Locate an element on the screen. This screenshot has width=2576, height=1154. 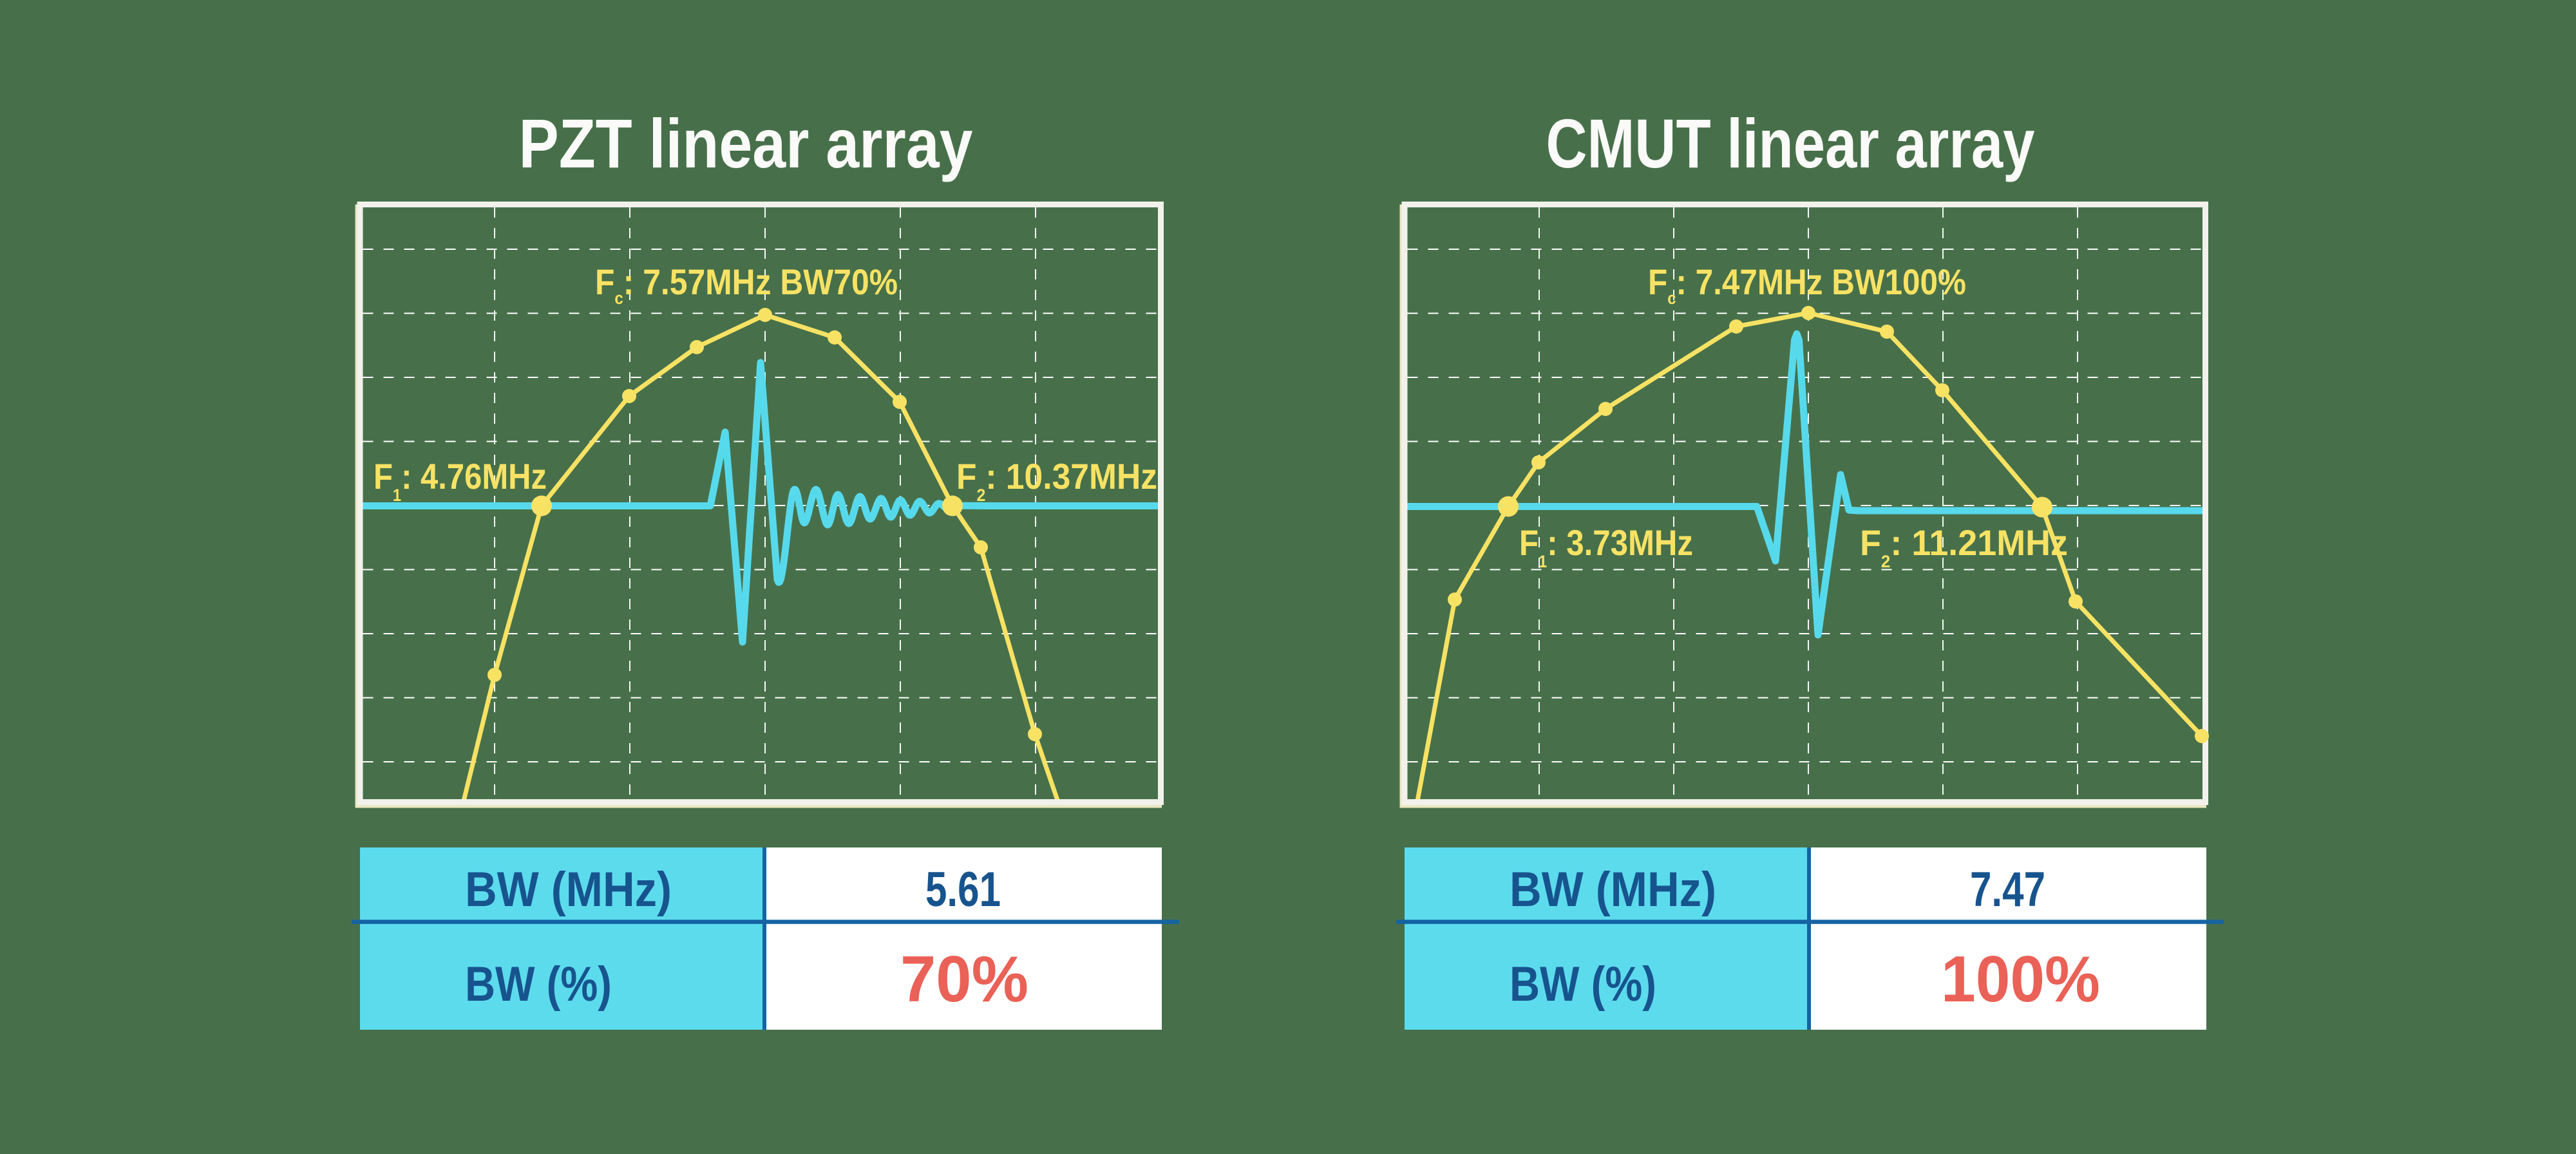
svg-text: Fc: 7.47MHz BW100% is located at coordinates (1807, 284).